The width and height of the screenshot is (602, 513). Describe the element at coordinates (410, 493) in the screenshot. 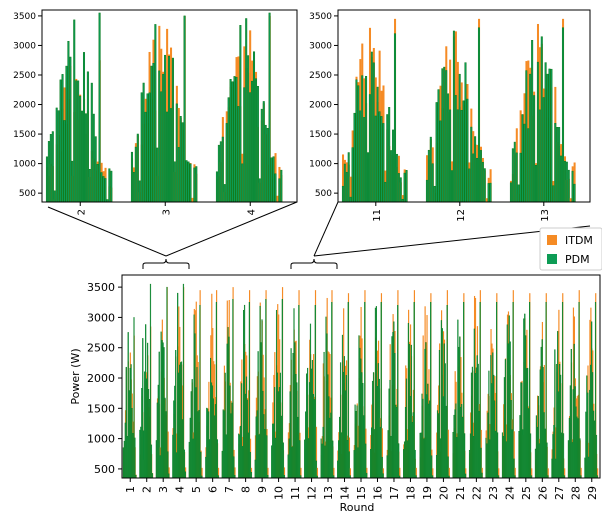

I see `main-x-tick-label: 18` at that location.